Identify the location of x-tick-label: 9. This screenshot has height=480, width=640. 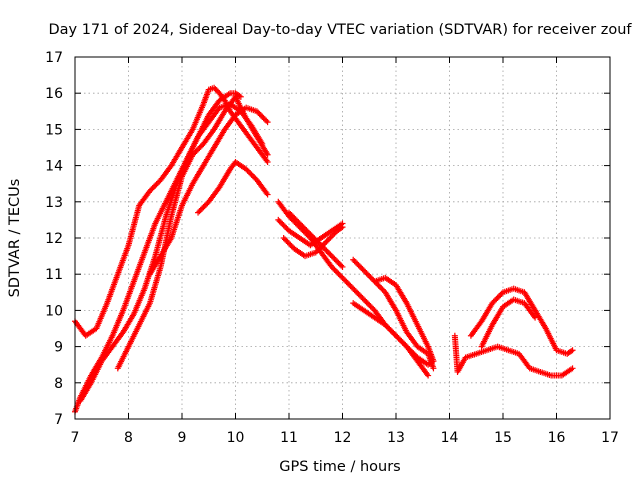
(182, 438).